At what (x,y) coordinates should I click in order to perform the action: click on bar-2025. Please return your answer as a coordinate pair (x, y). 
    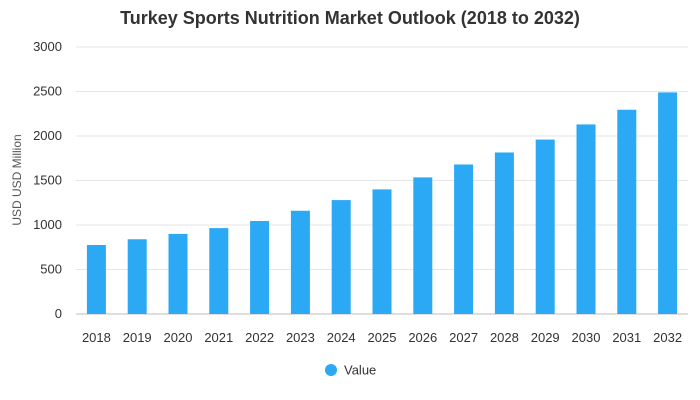
    Looking at the image, I should click on (382, 251).